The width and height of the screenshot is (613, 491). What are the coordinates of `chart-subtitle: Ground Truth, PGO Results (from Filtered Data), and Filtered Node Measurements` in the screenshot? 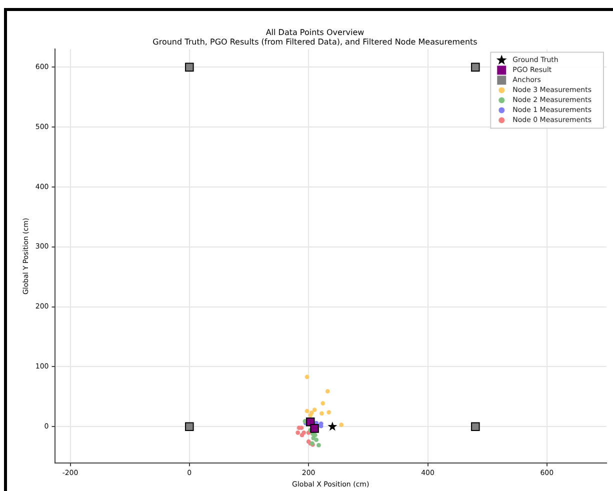 It's located at (315, 41).